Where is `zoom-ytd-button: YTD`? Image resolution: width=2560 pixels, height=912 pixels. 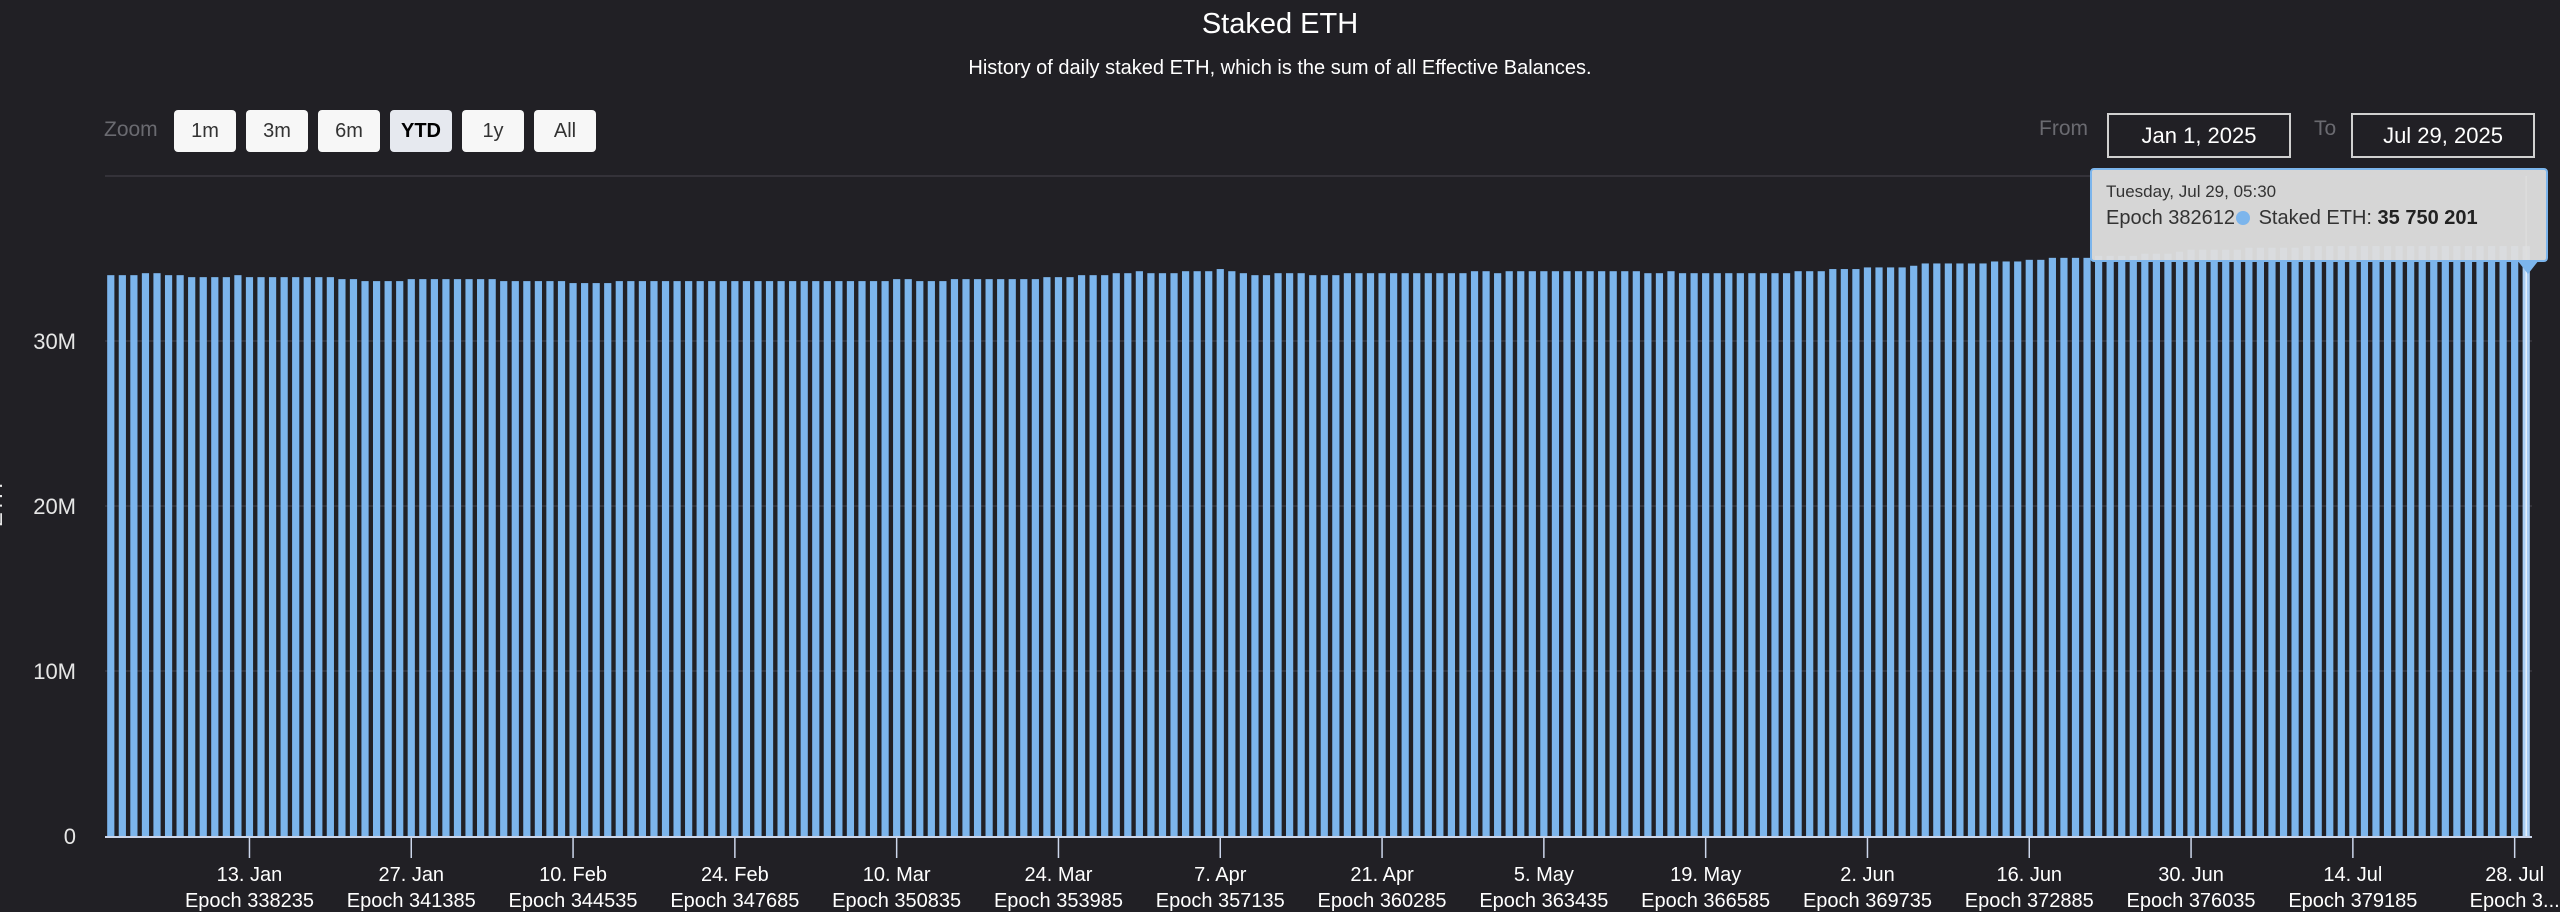
zoom-ytd-button: YTD is located at coordinates (421, 131).